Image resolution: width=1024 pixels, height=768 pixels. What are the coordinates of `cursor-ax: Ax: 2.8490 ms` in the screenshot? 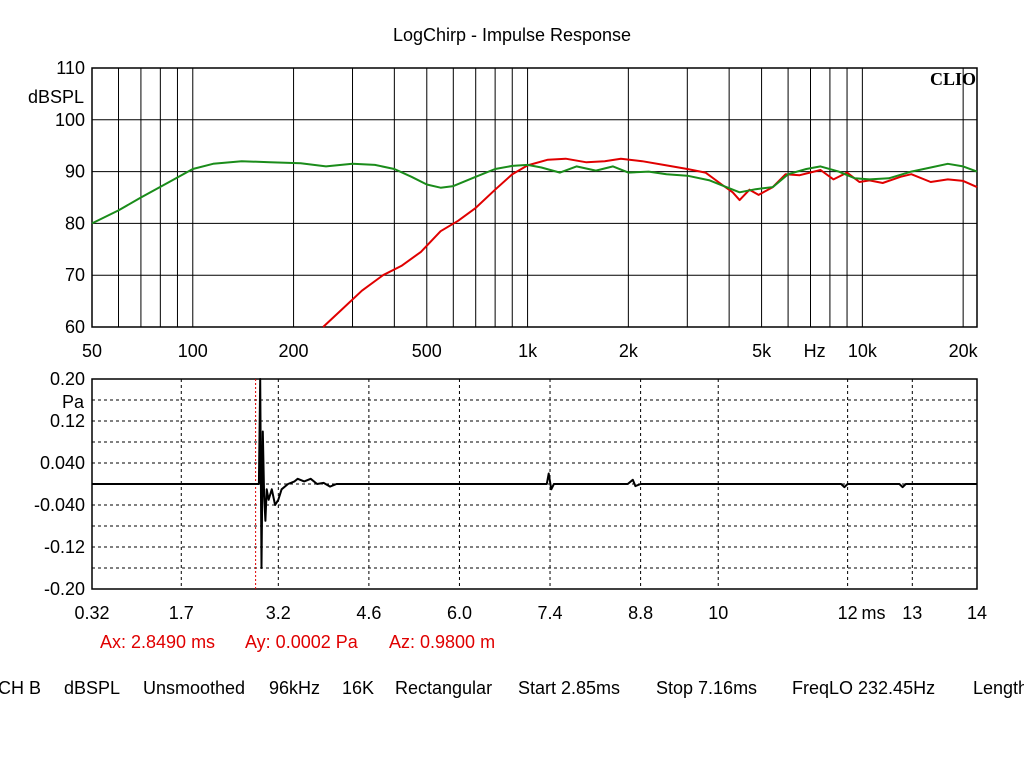 It's located at (157, 642).